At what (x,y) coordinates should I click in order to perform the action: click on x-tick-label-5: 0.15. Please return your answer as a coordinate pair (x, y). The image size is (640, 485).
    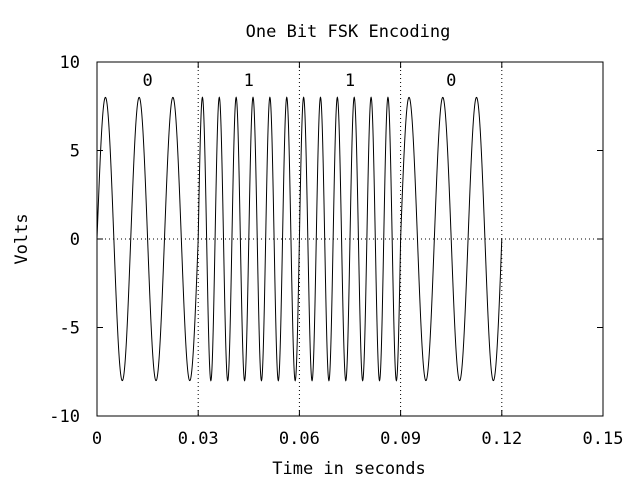
    Looking at the image, I should click on (603, 439).